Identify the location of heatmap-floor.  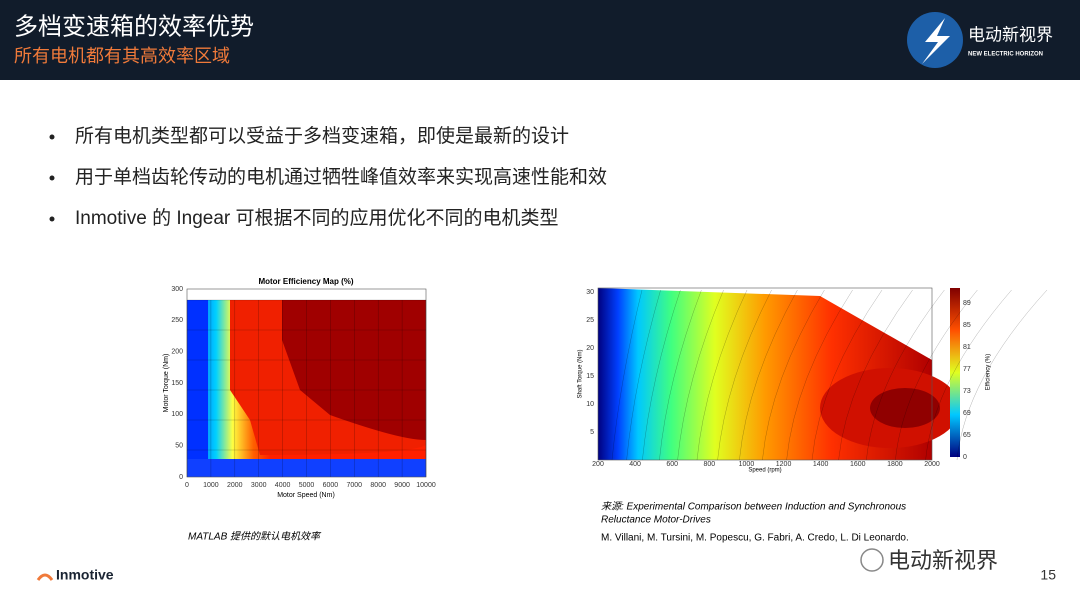
(306, 468).